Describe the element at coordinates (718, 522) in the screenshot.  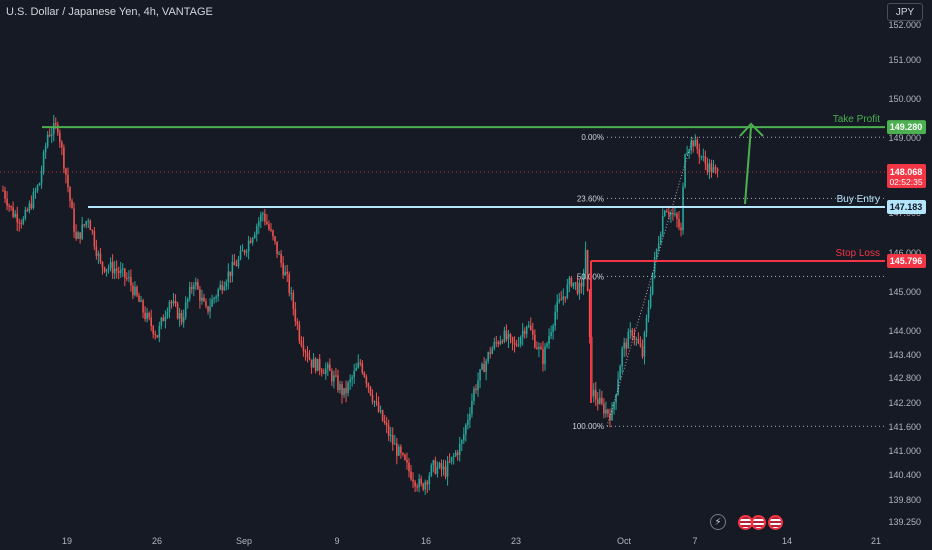
I see `lightning-icon: ⚡` at that location.